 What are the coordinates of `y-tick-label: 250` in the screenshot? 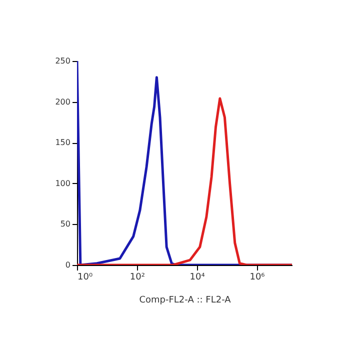 It's located at (62, 61).